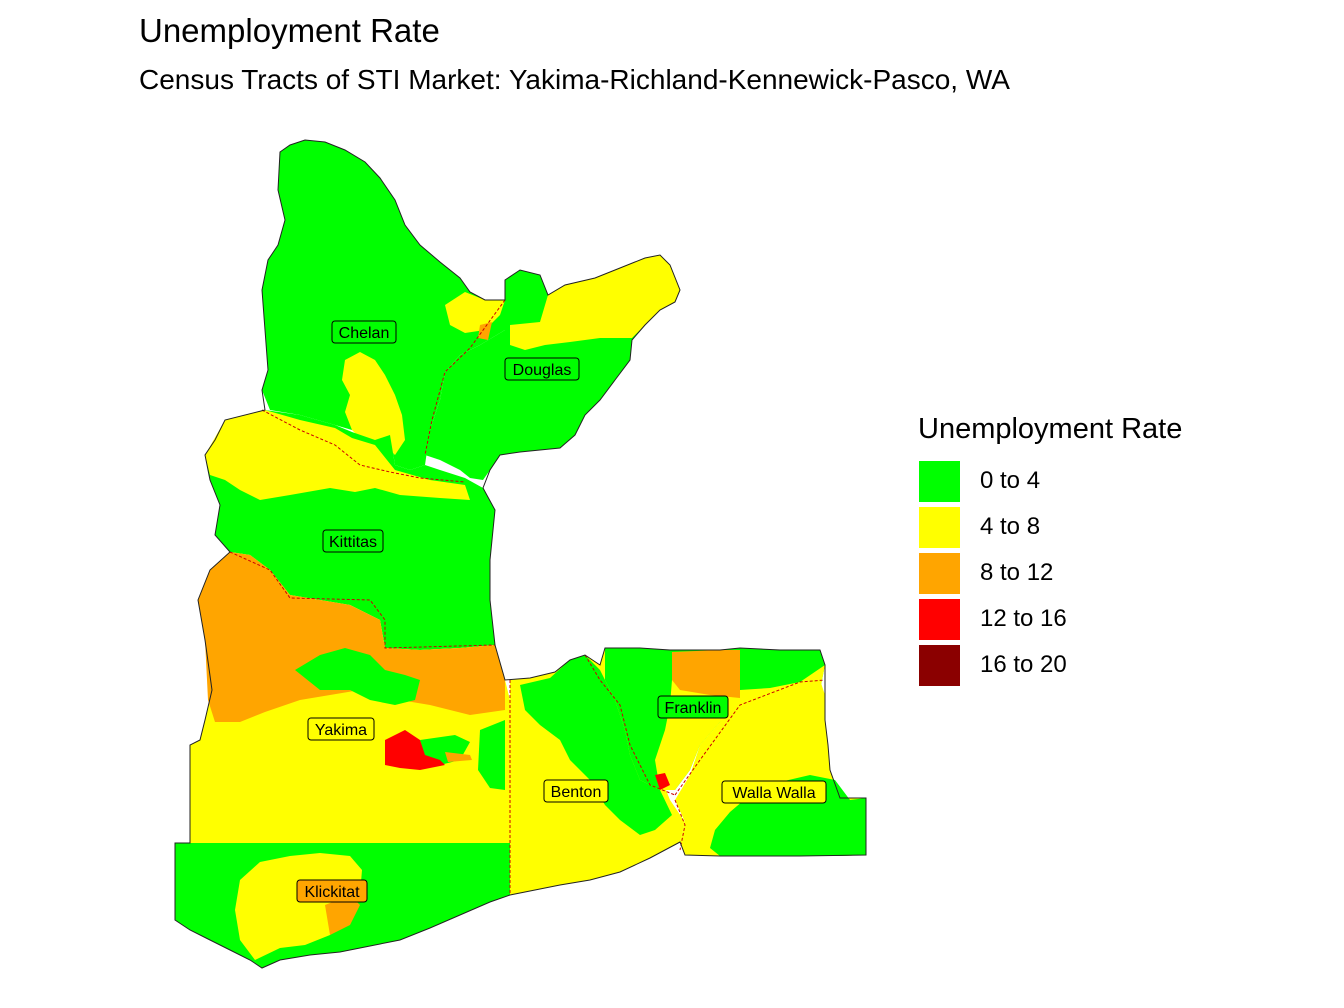  I want to click on county-label-walla-walla: Walla Walla, so click(774, 792).